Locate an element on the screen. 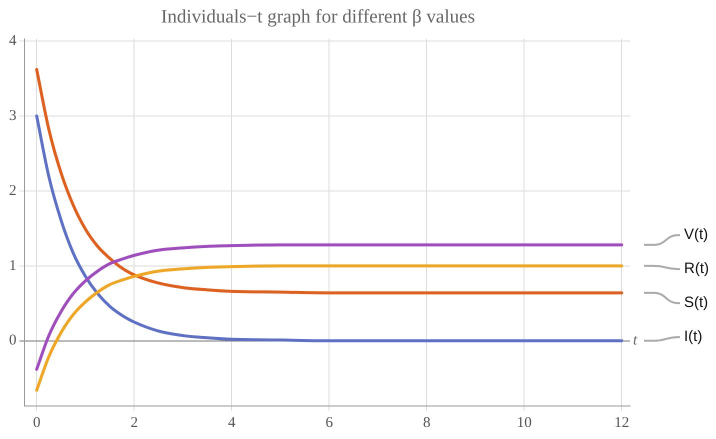 The height and width of the screenshot is (439, 716). x-tick-label: 0 is located at coordinates (36, 422).